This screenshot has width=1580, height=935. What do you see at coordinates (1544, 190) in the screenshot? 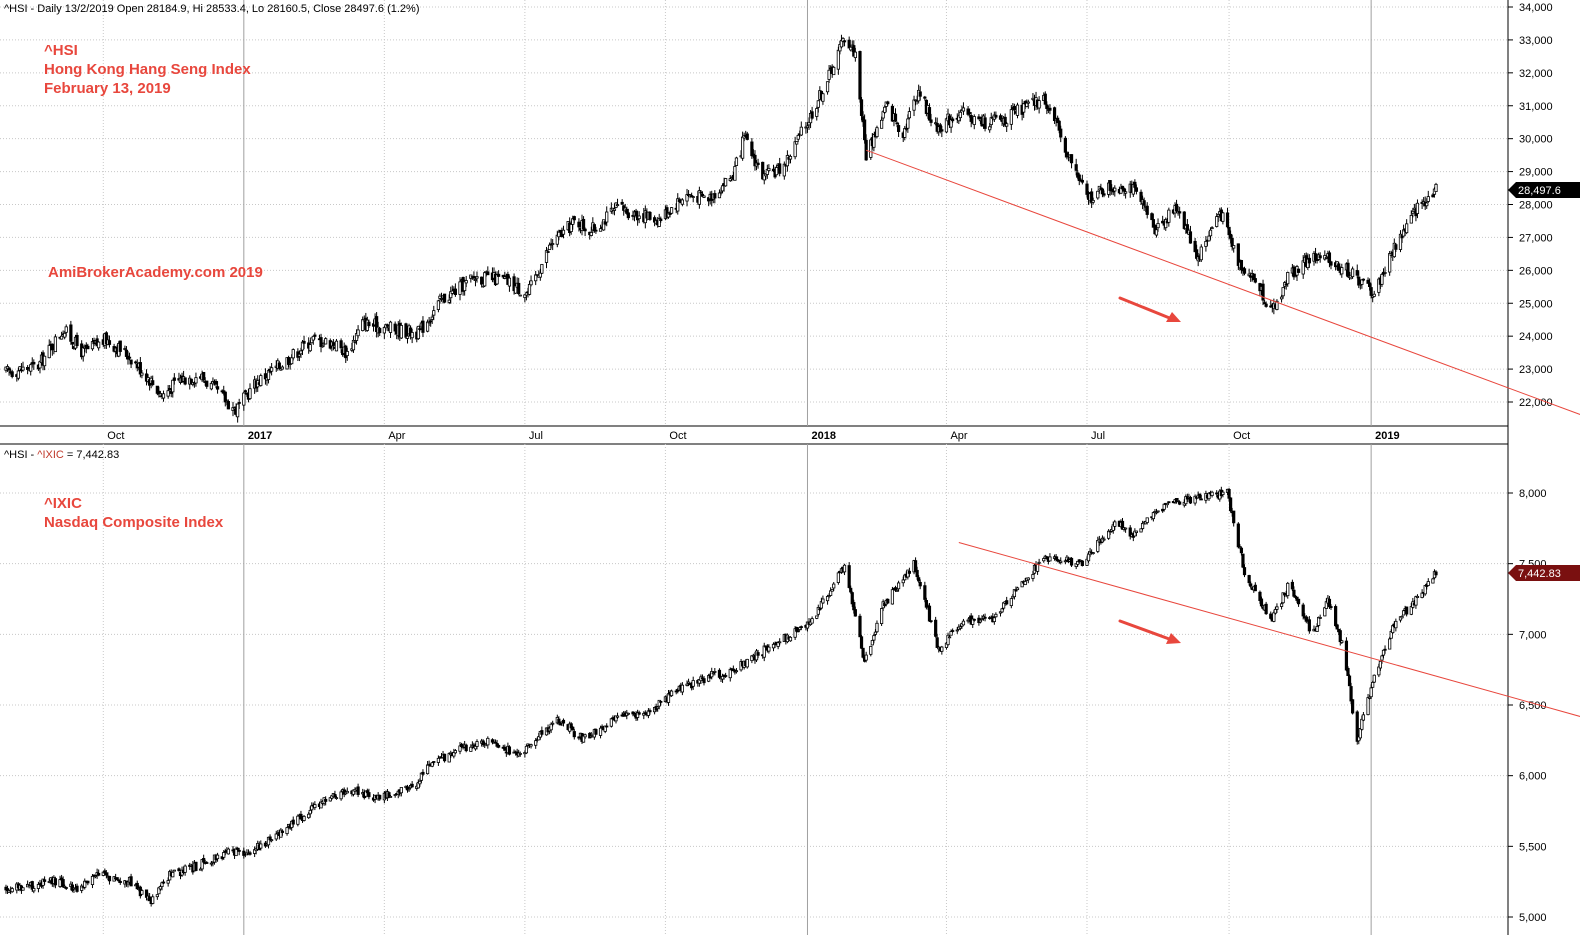
I see `hsi-last-value-bg` at bounding box center [1544, 190].